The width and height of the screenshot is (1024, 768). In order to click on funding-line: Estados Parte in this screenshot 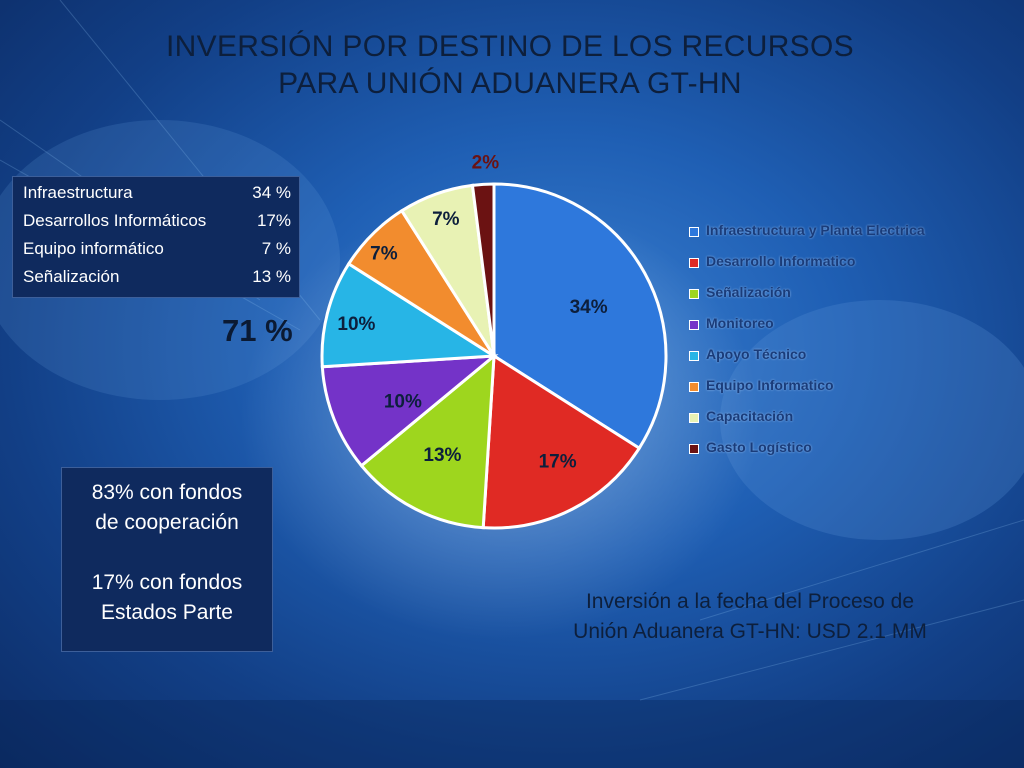, I will do `click(167, 612)`.